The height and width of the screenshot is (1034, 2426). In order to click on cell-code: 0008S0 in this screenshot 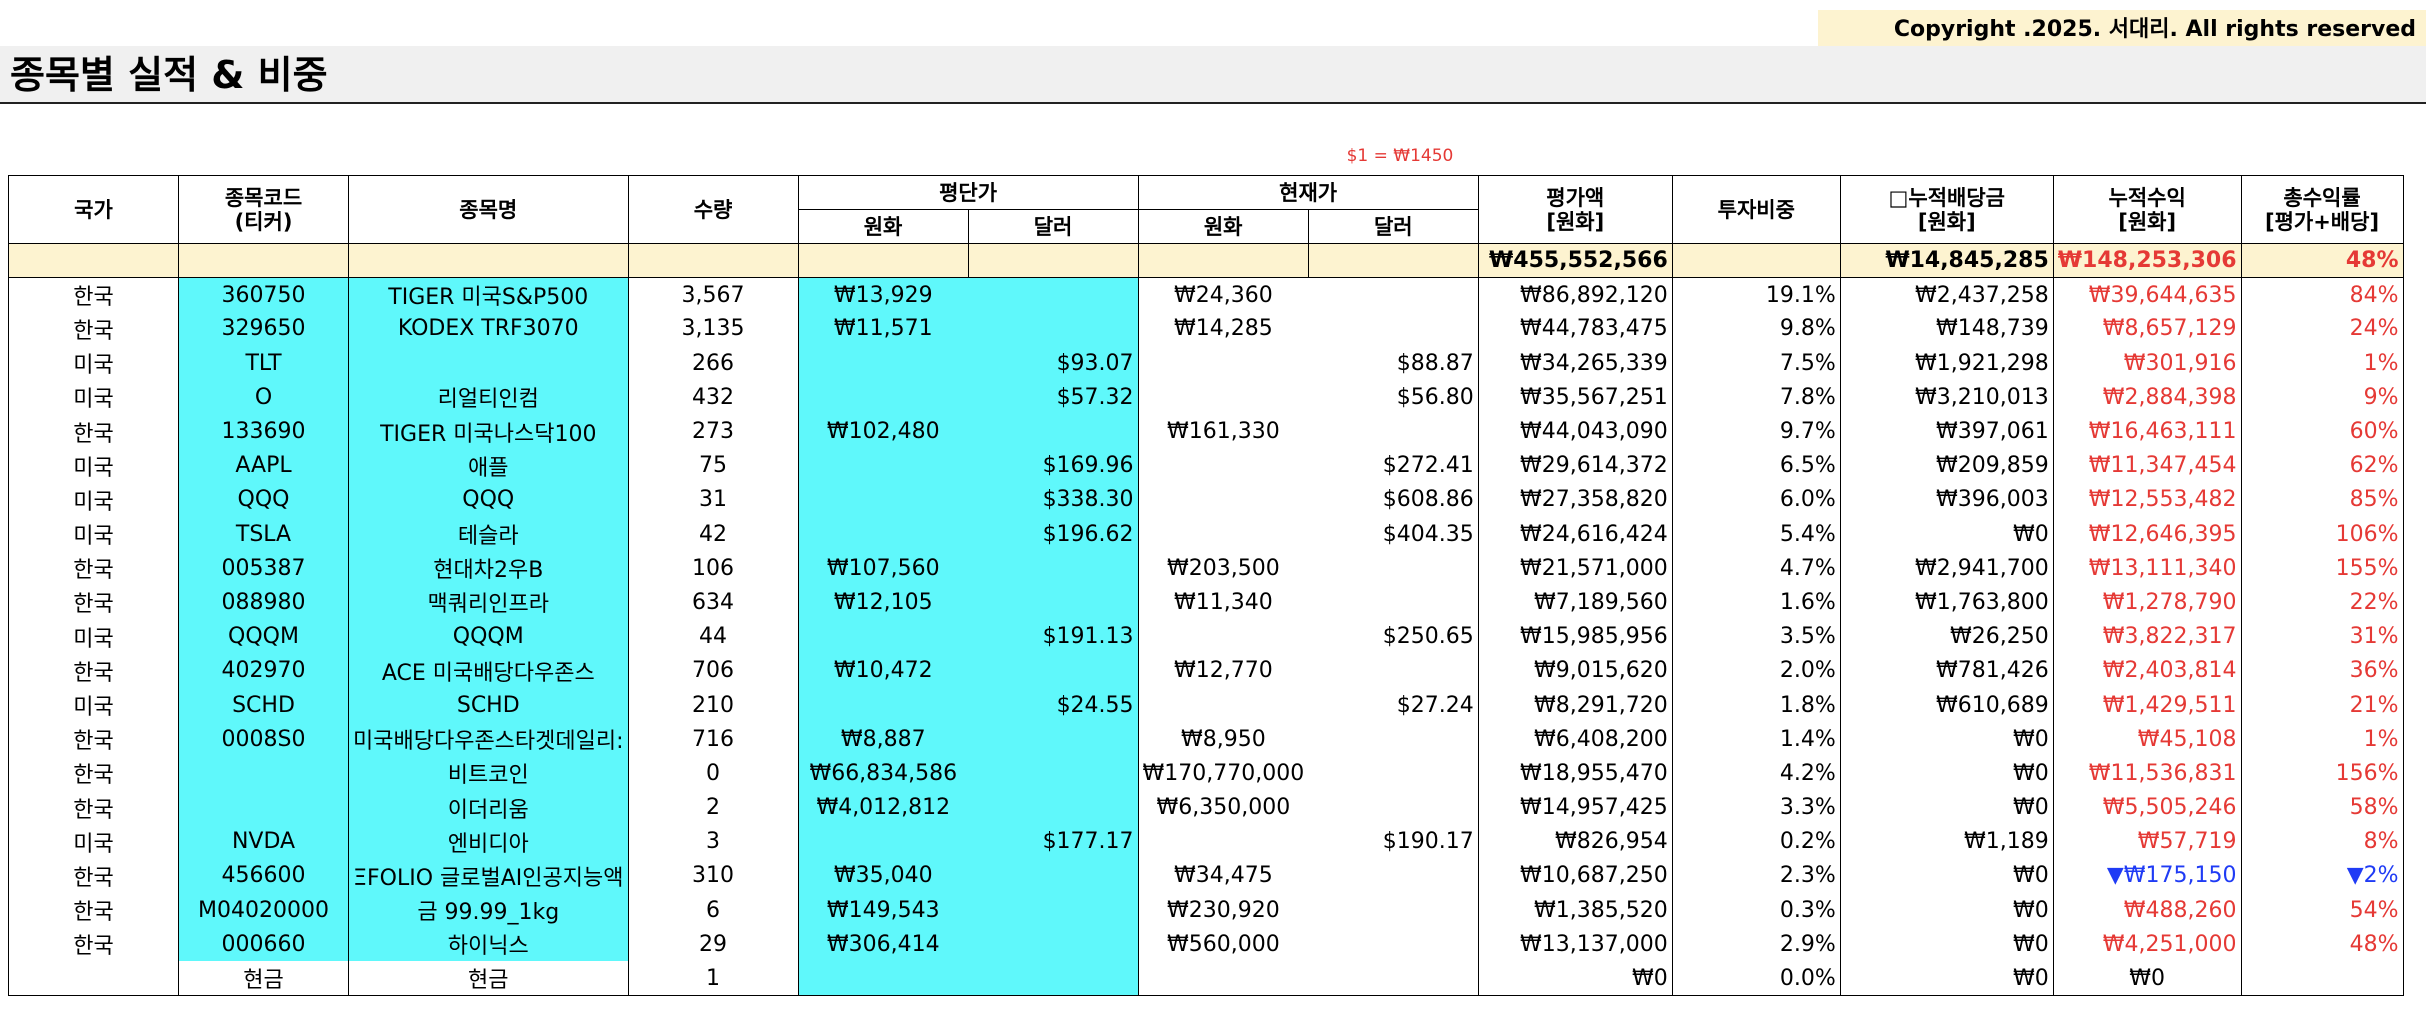, I will do `click(263, 739)`.